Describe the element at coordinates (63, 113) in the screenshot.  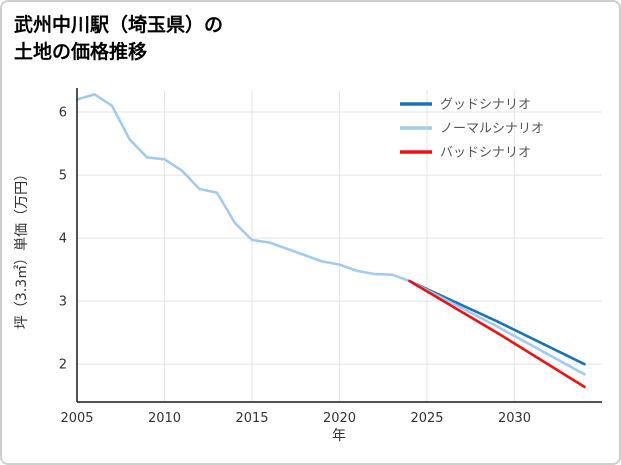
I see `y-tick-label-6: 6` at that location.